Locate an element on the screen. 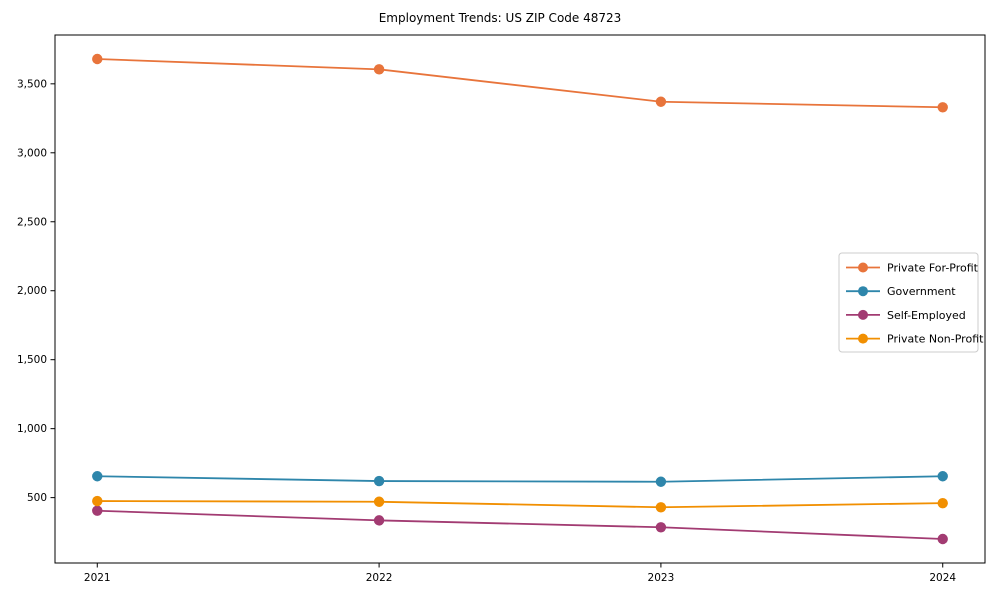 This screenshot has width=1000, height=600. y-tick-label: 500 is located at coordinates (37, 498).